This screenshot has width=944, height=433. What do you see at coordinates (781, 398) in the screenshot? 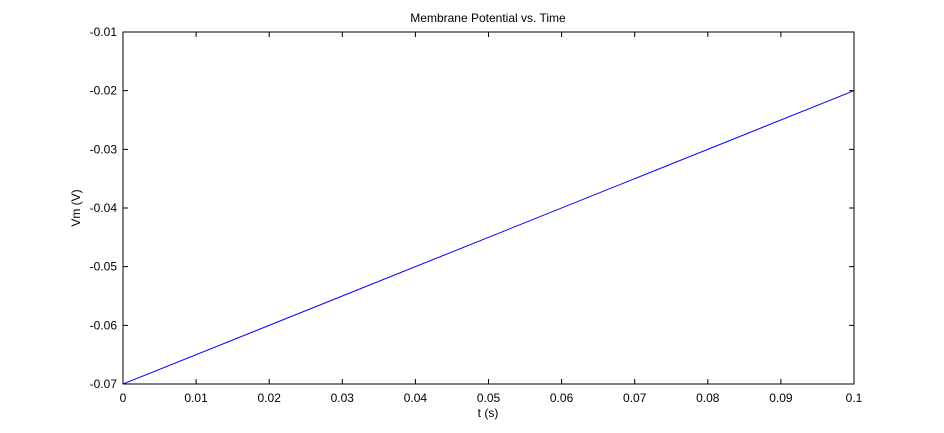
I see `x-tick-label: 0.09` at bounding box center [781, 398].